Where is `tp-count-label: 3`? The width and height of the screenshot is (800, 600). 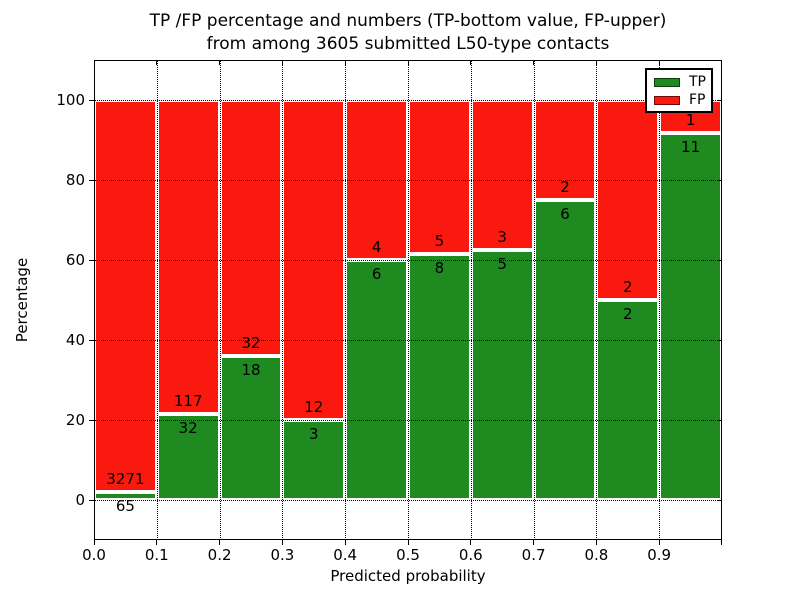 tp-count-label: 3 is located at coordinates (314, 434).